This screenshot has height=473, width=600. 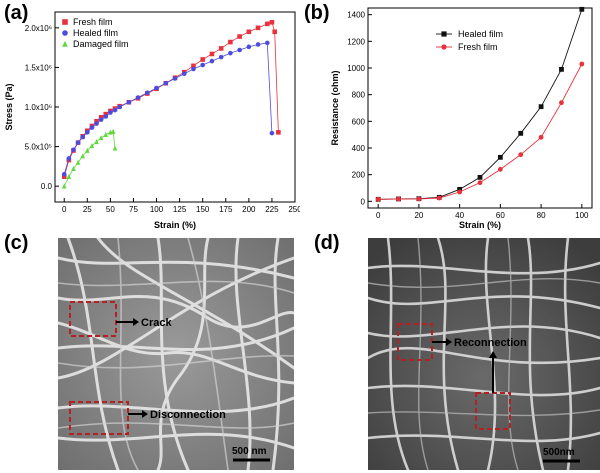 What do you see at coordinates (156, 323) in the screenshot?
I see `crack-label: Crack` at bounding box center [156, 323].